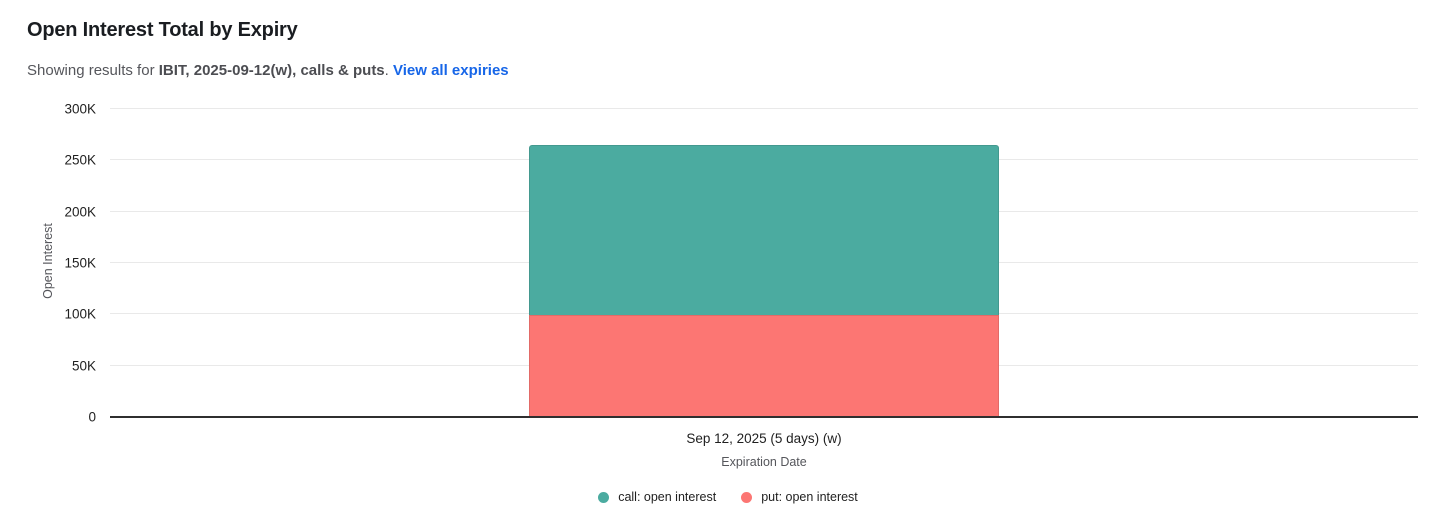 This screenshot has width=1456, height=519. I want to click on legend-label-call: call: open interest, so click(667, 497).